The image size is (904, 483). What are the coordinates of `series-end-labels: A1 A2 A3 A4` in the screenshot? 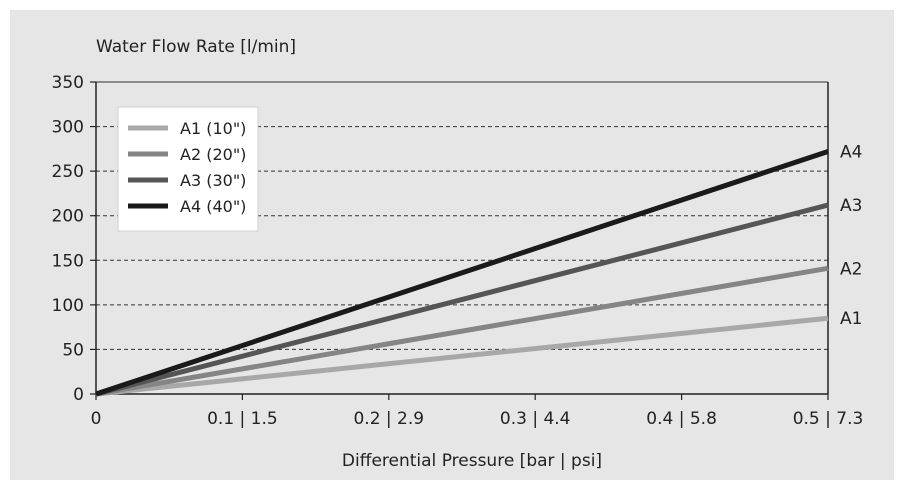 It's located at (851, 236).